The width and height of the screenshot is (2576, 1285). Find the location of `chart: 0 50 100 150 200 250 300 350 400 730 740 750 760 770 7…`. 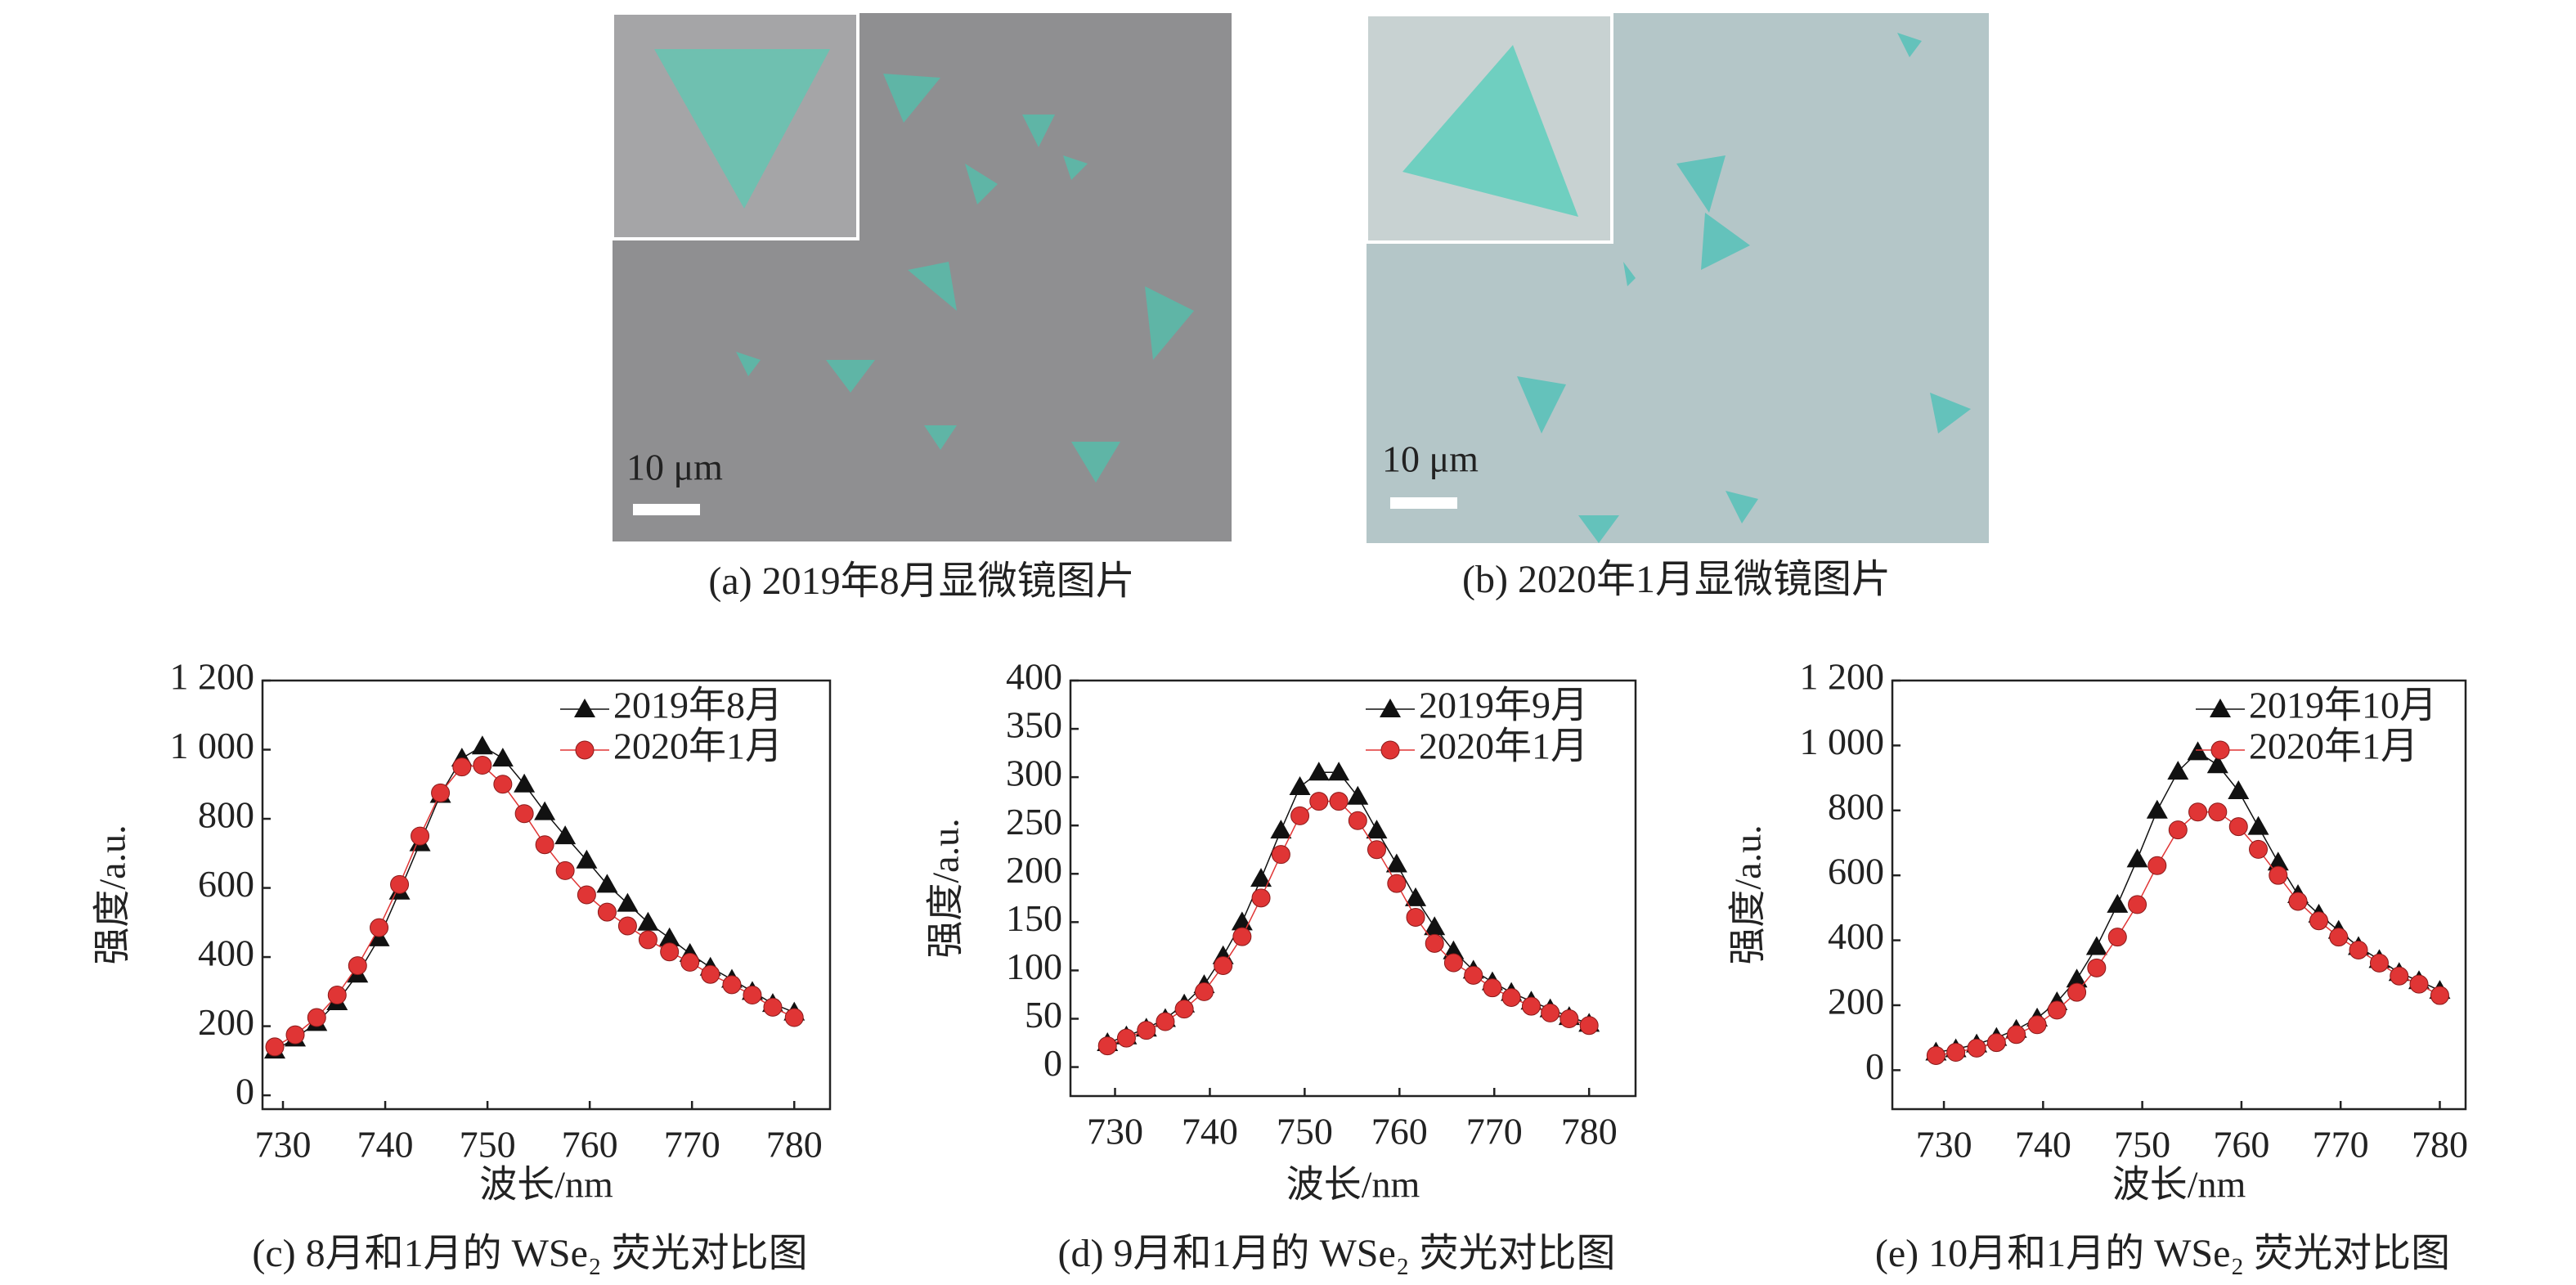

chart: 0 50 100 150 200 250 300 350 400 730 740 750 760 770 7… is located at coordinates (1281, 965).